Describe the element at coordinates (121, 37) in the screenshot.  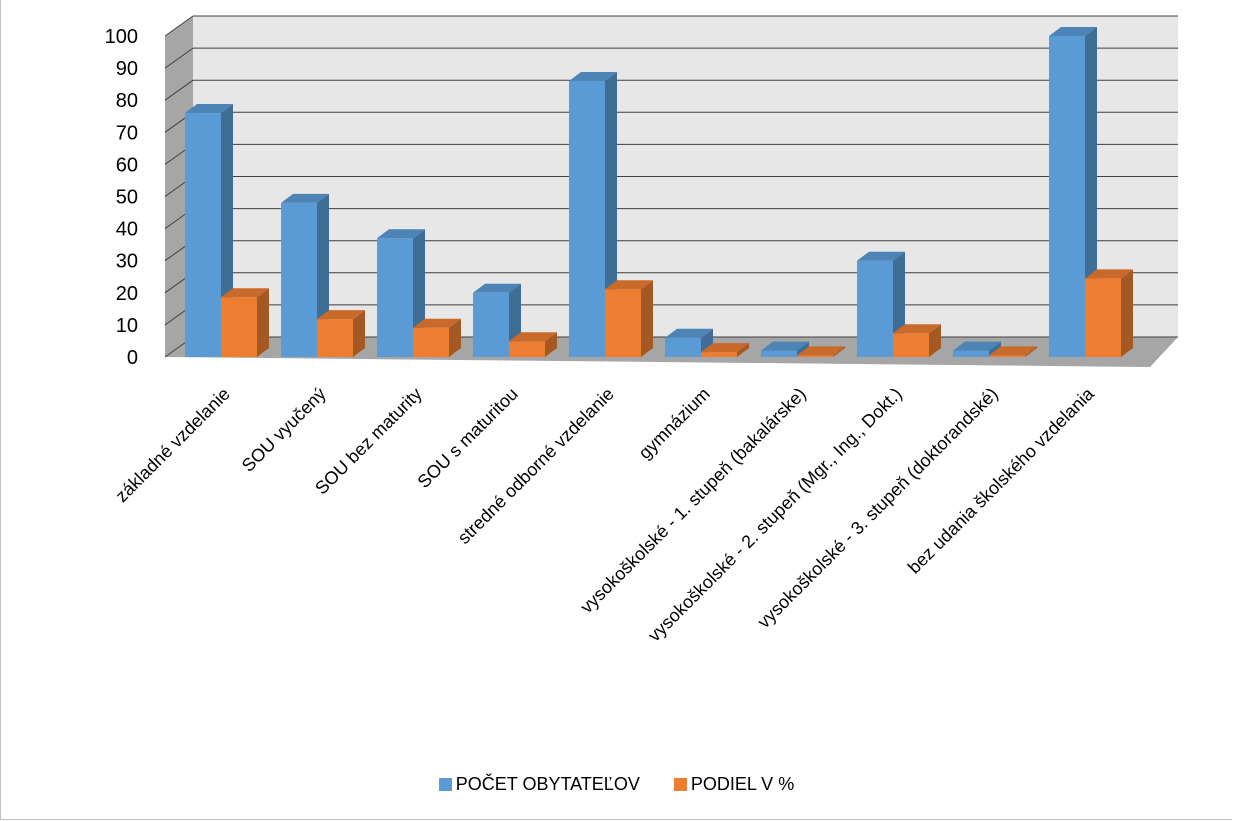
I see `y-tick-label: 100` at that location.